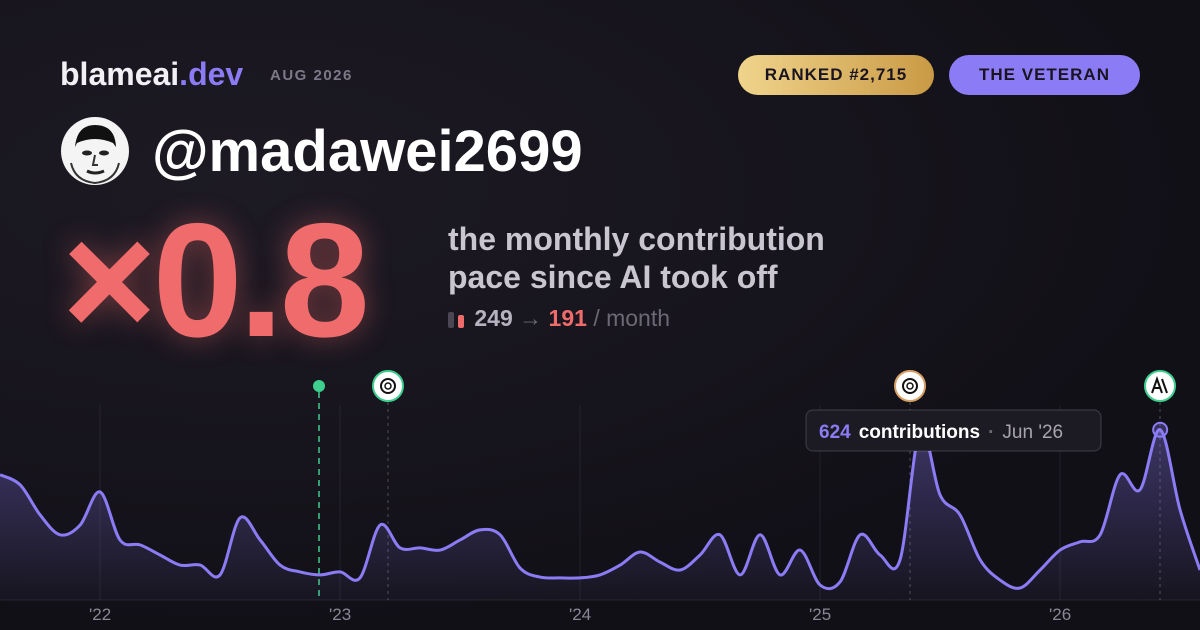 The height and width of the screenshot is (630, 1200). I want to click on tooltip-box, so click(953, 430).